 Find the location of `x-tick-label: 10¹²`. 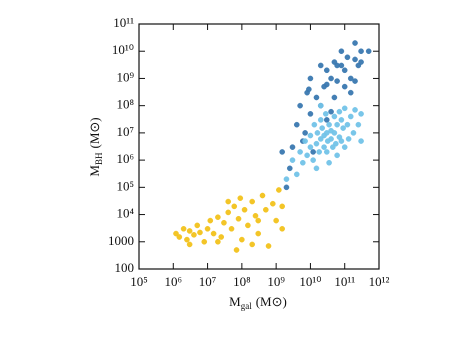

x-tick-label: 10¹² is located at coordinates (379, 281).